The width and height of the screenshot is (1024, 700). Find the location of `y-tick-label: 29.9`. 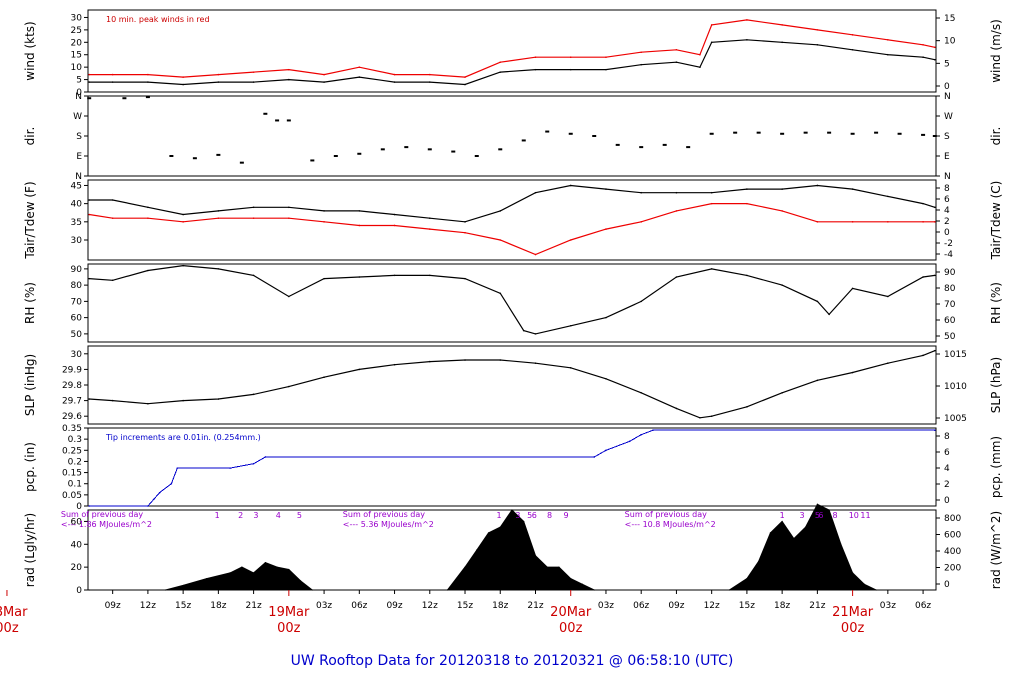

y-tick-label: 29.9 is located at coordinates (72, 370).